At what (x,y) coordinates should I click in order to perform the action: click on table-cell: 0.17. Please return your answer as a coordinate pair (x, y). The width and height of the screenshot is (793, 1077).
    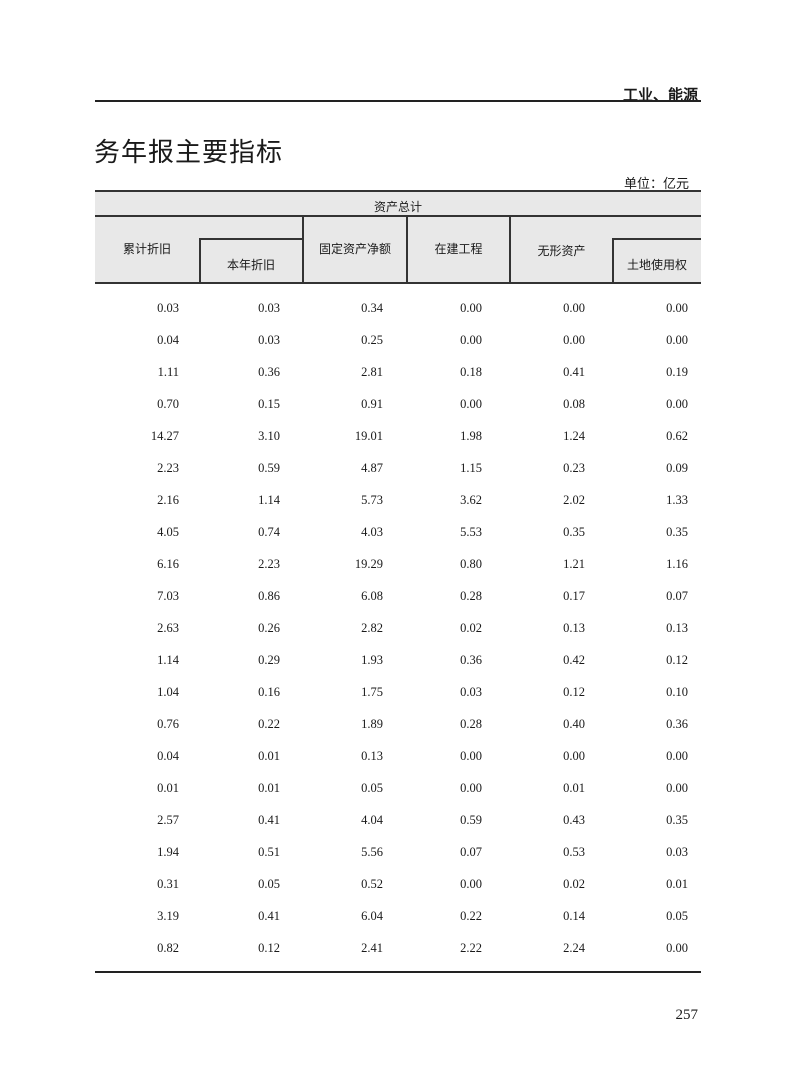
    Looking at the image, I should click on (574, 596).